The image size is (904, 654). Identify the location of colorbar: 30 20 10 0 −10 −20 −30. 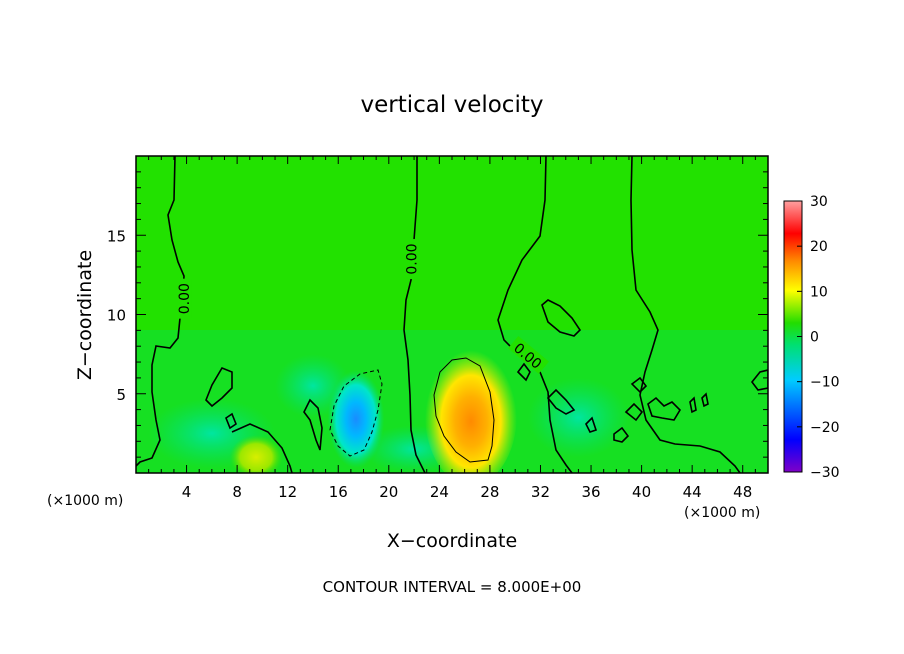
(811, 337).